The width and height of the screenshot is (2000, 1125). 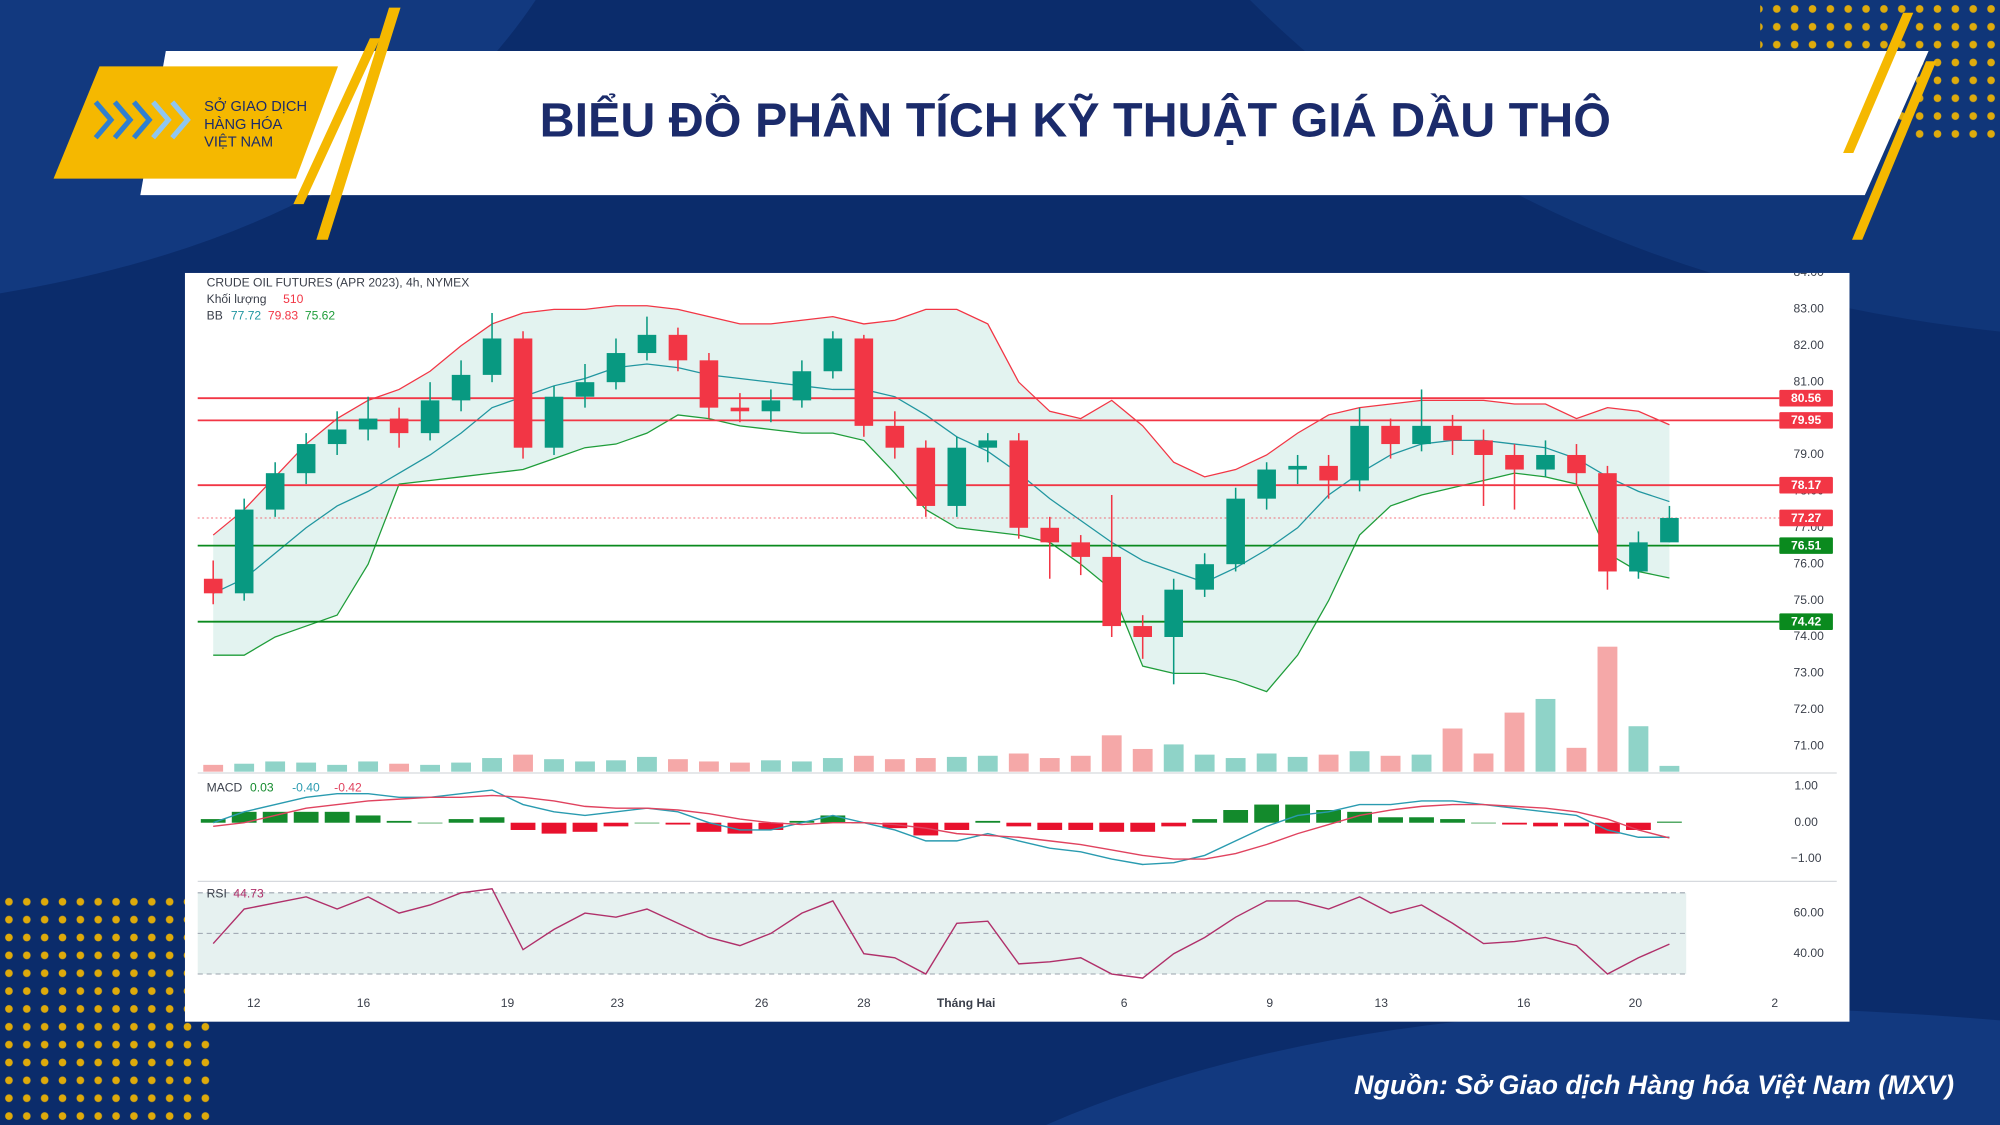 I want to click on bb-value: 77.72, so click(x=246, y=316).